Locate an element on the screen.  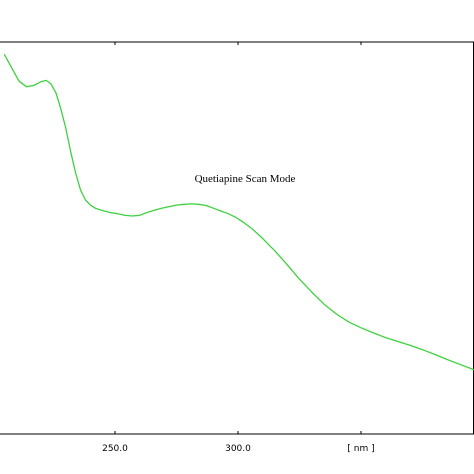
x-axis-unit-label: [ nm ] is located at coordinates (360, 449).